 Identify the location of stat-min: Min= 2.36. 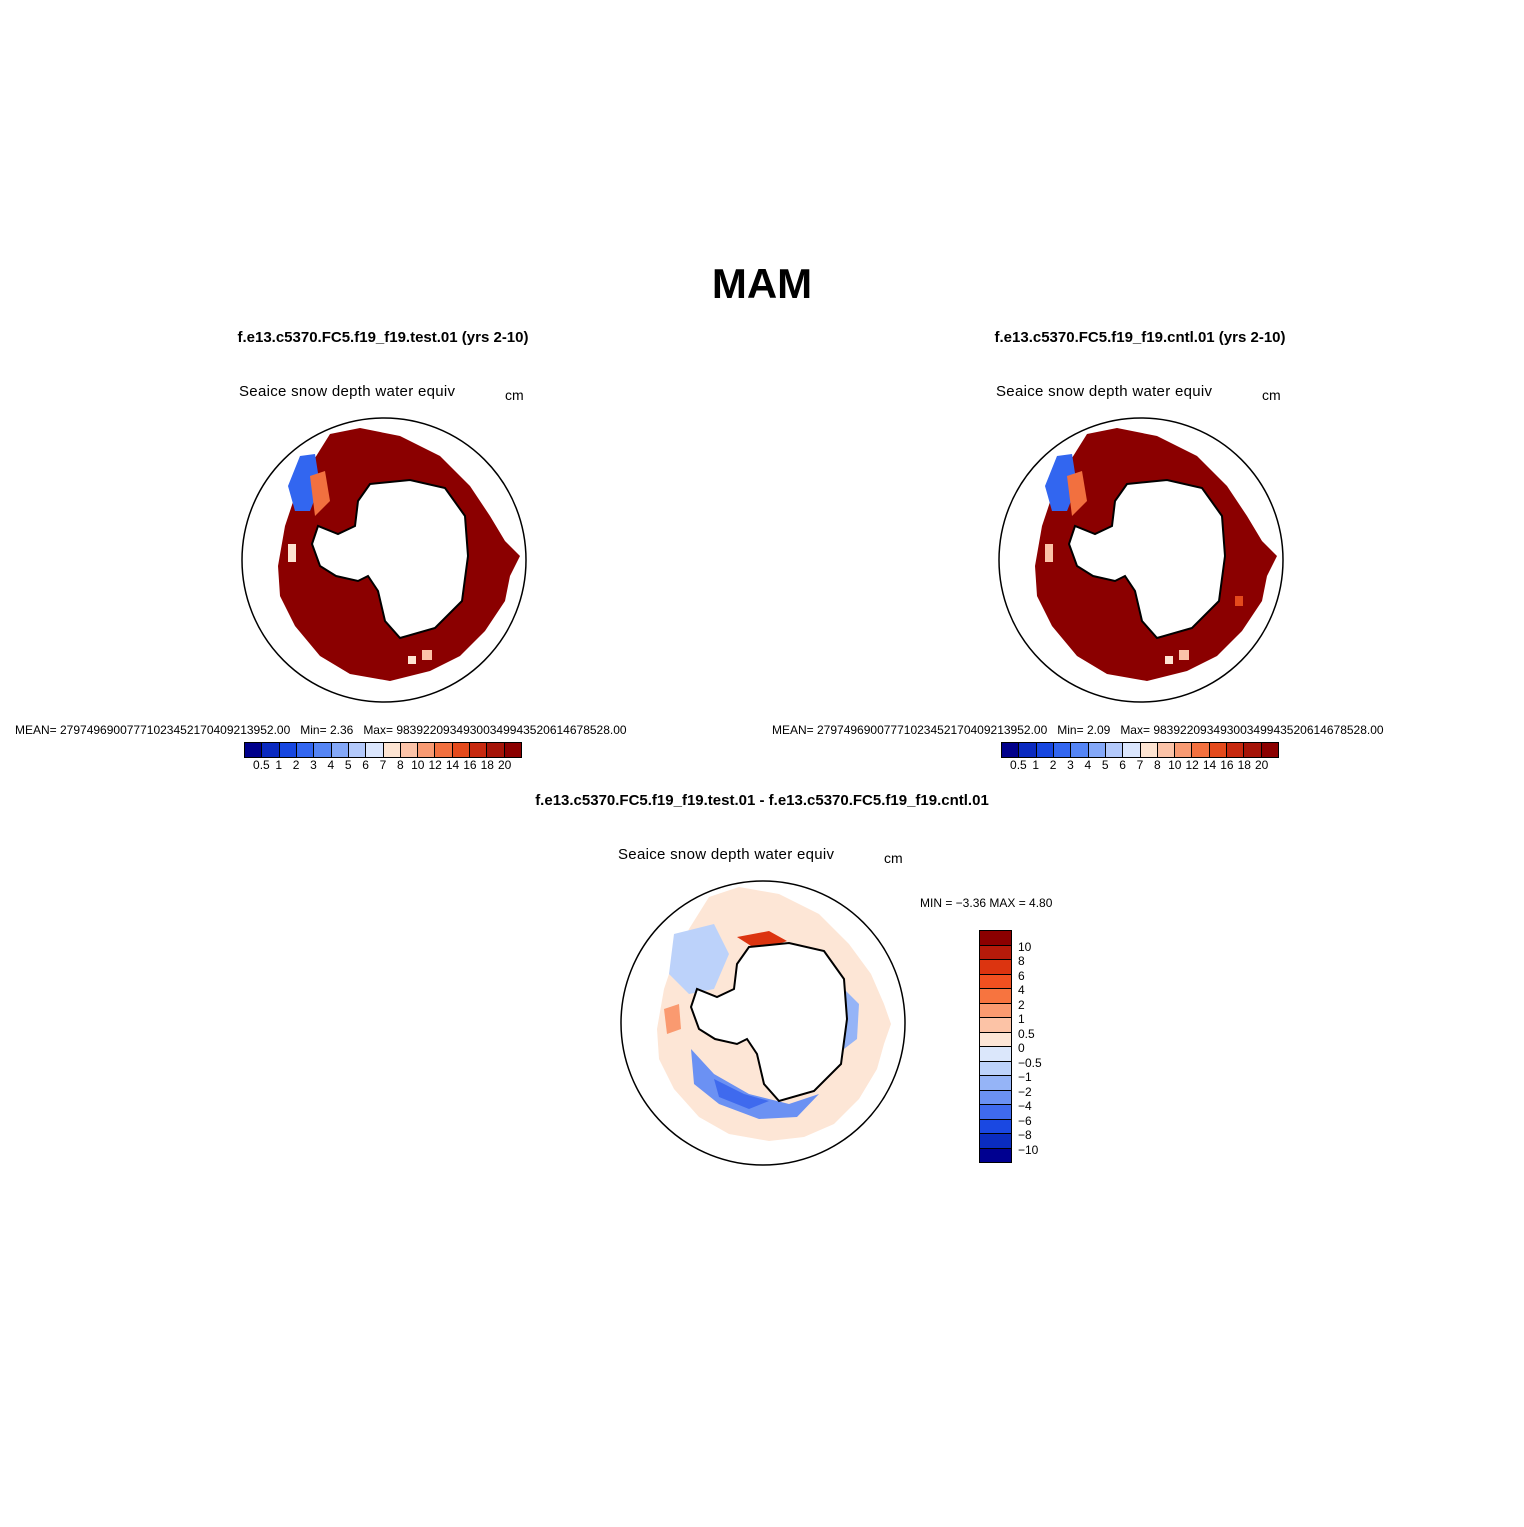
(327, 730).